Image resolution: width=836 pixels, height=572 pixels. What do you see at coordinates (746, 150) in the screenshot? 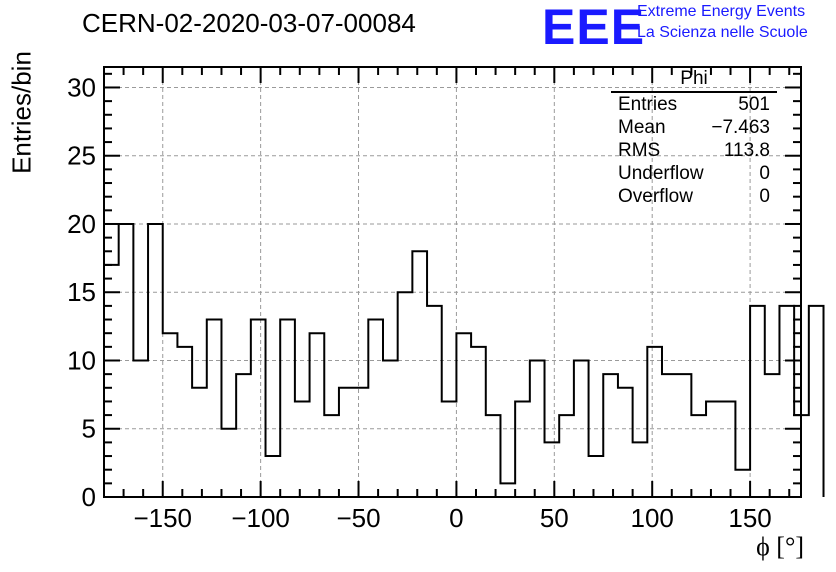
I see `stats-value: 113.8` at bounding box center [746, 150].